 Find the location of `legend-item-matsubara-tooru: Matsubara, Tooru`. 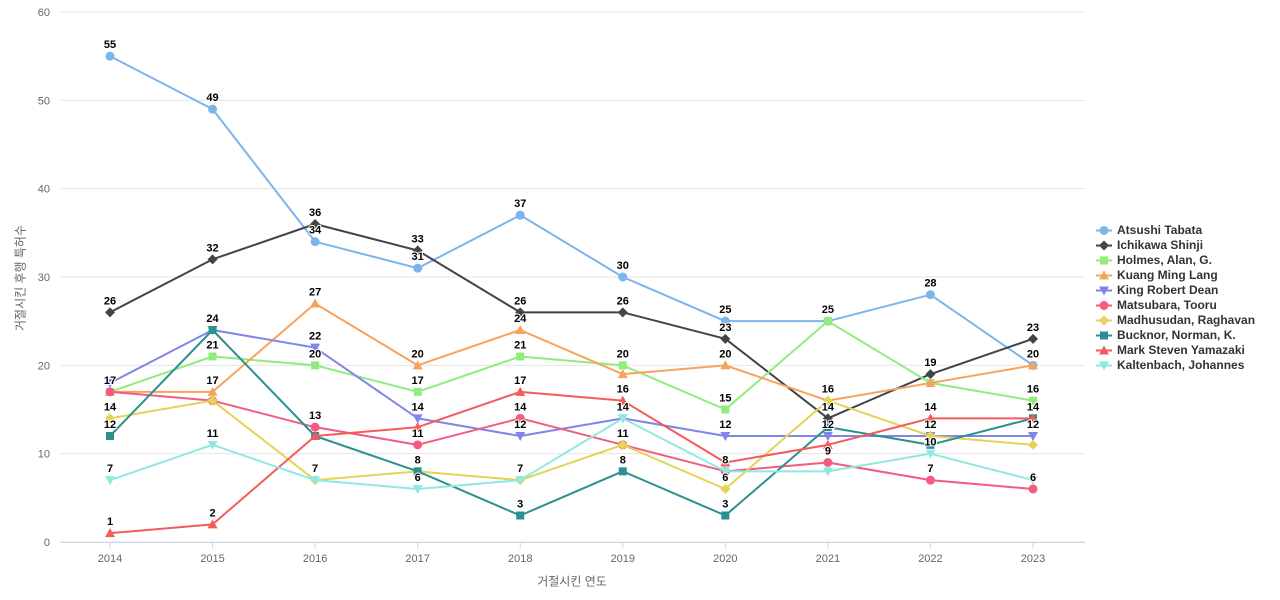

legend-item-matsubara-tooru: Matsubara, Tooru is located at coordinates (1175, 305).